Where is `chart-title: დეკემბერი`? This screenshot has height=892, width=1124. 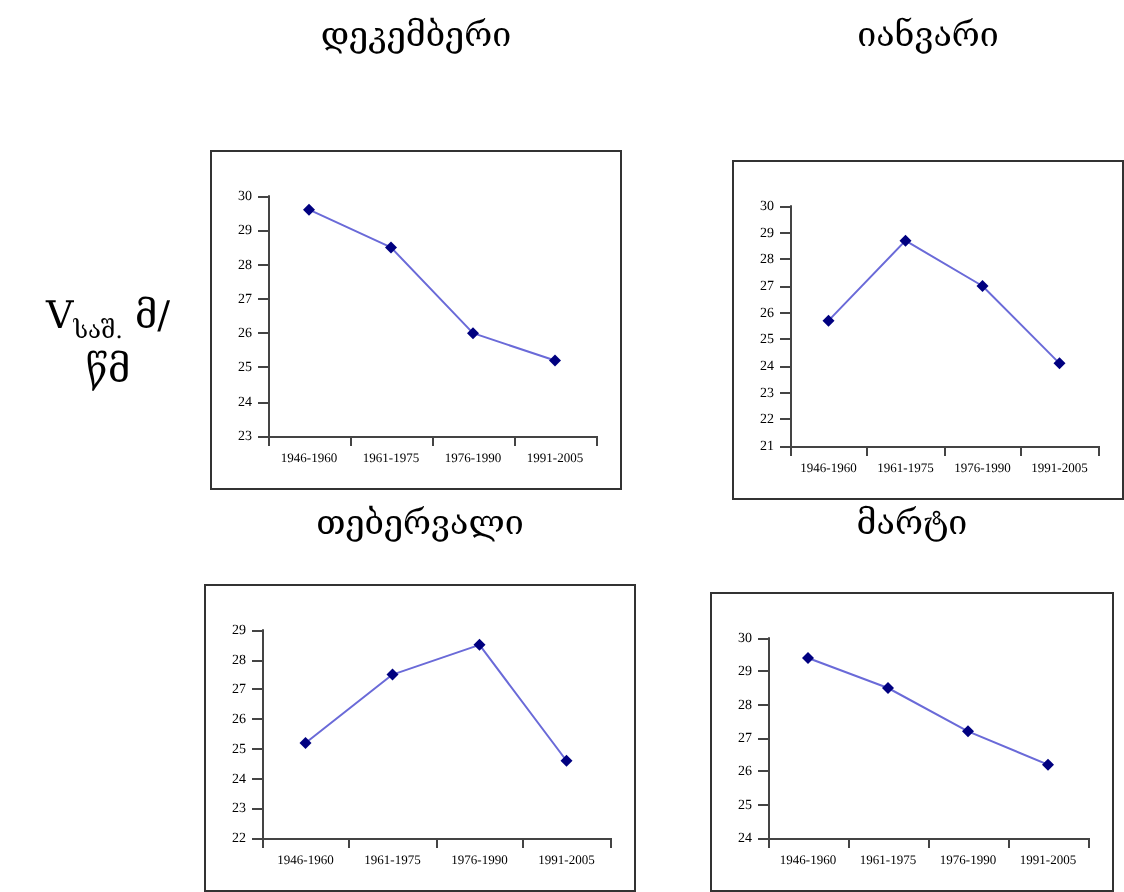
chart-title: დეკემბერი is located at coordinates (416, 36).